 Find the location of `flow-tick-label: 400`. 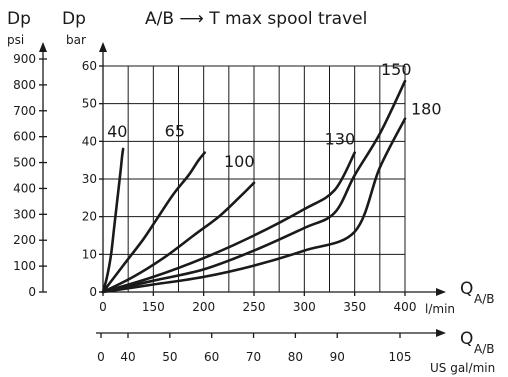

flow-tick-label: 400 is located at coordinates (405, 307).